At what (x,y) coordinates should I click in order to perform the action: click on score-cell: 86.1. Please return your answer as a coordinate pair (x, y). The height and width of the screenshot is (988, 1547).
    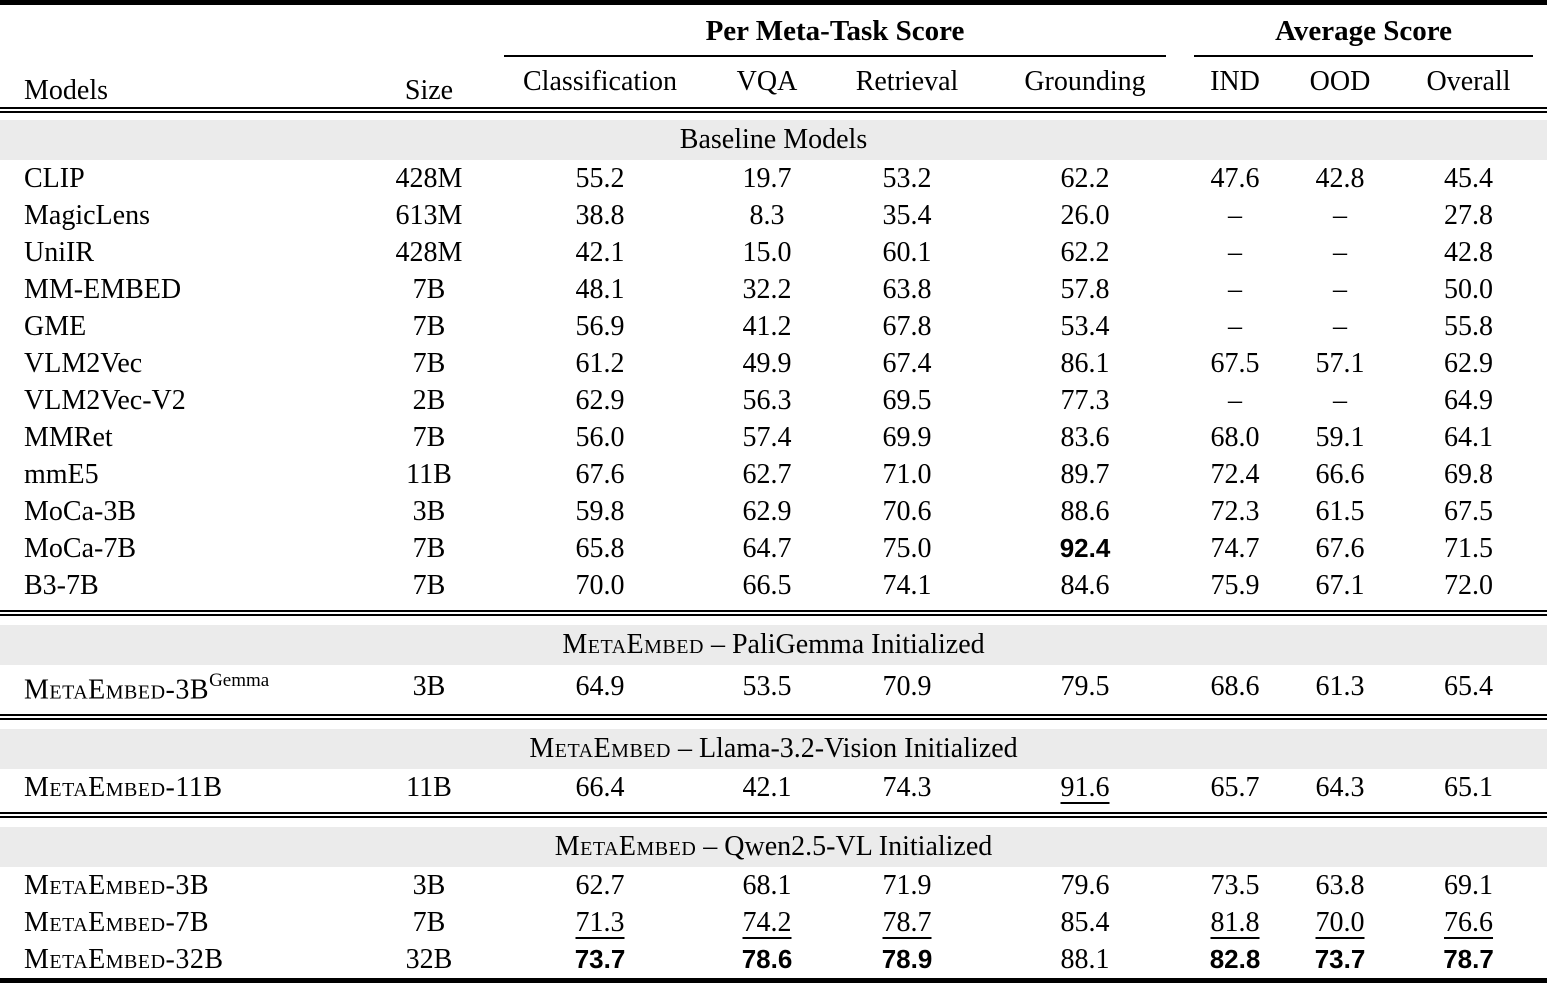
    Looking at the image, I should click on (1085, 363).